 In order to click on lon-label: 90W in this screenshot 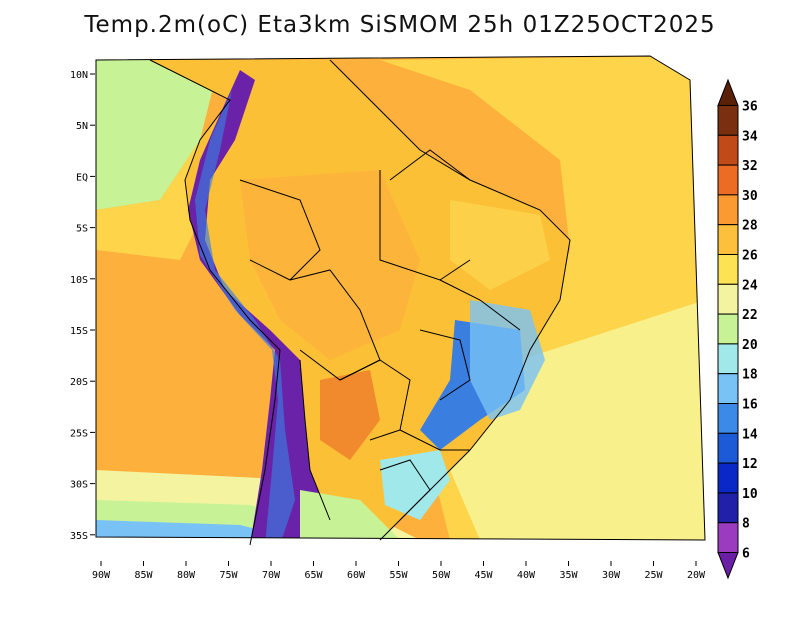, I will do `click(101, 575)`.